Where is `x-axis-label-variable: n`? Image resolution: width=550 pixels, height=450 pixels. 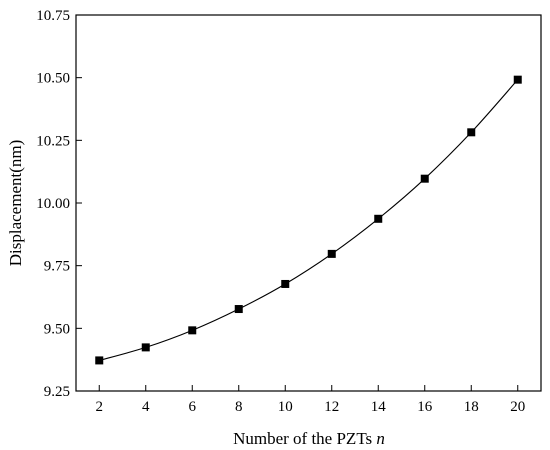 x-axis-label-variable: n is located at coordinates (380, 438).